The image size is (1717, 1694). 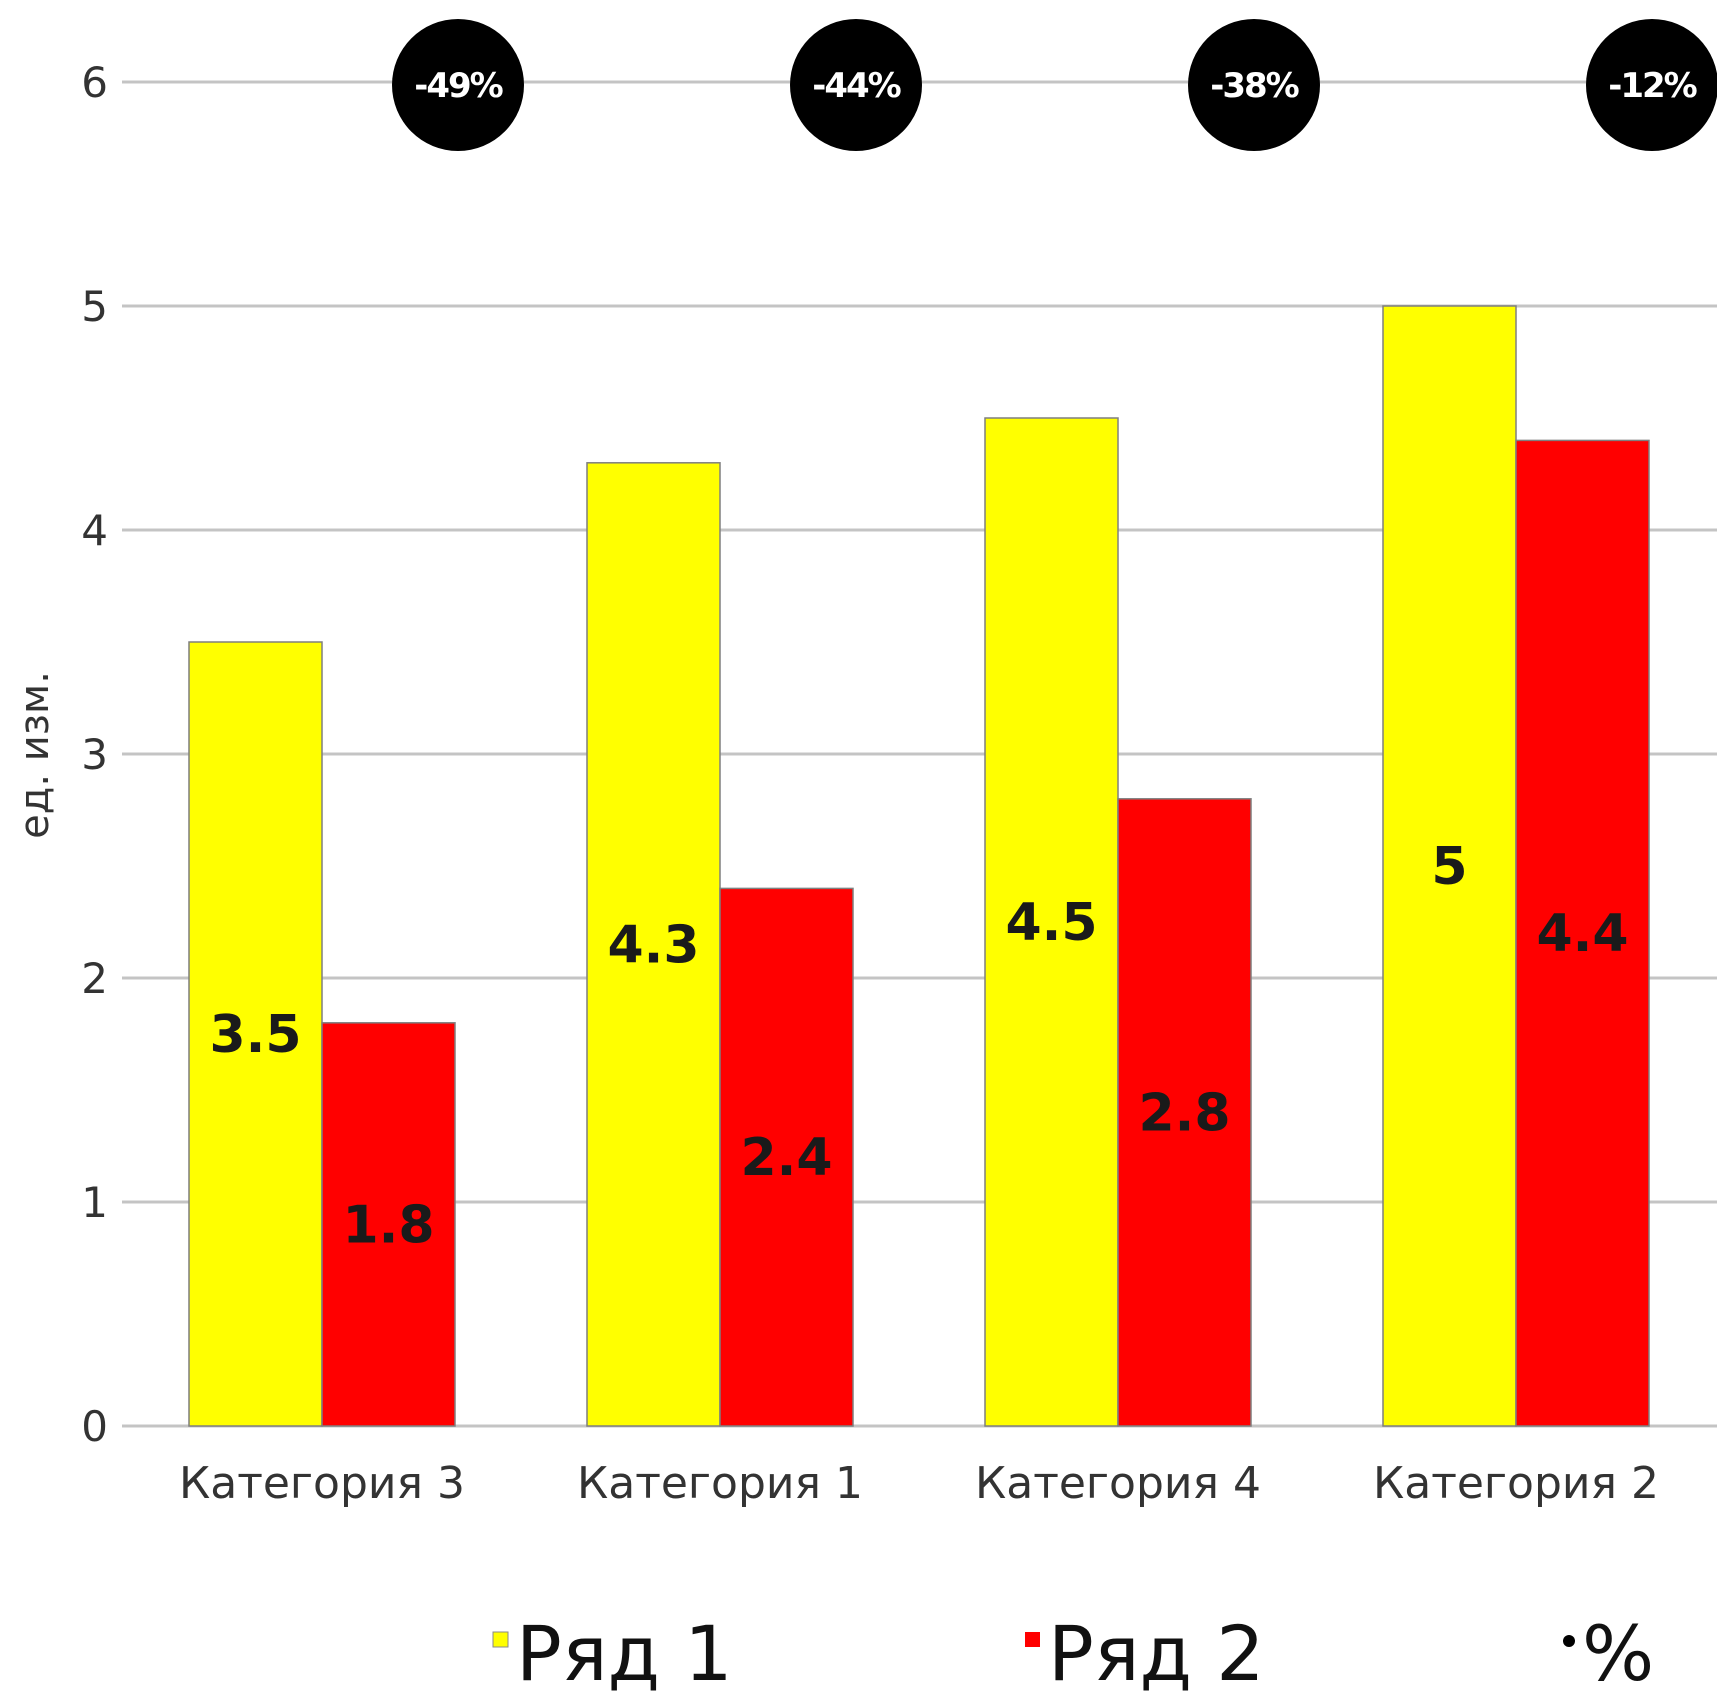 I want to click on category-label: Категория 1, so click(x=720, y=1483).